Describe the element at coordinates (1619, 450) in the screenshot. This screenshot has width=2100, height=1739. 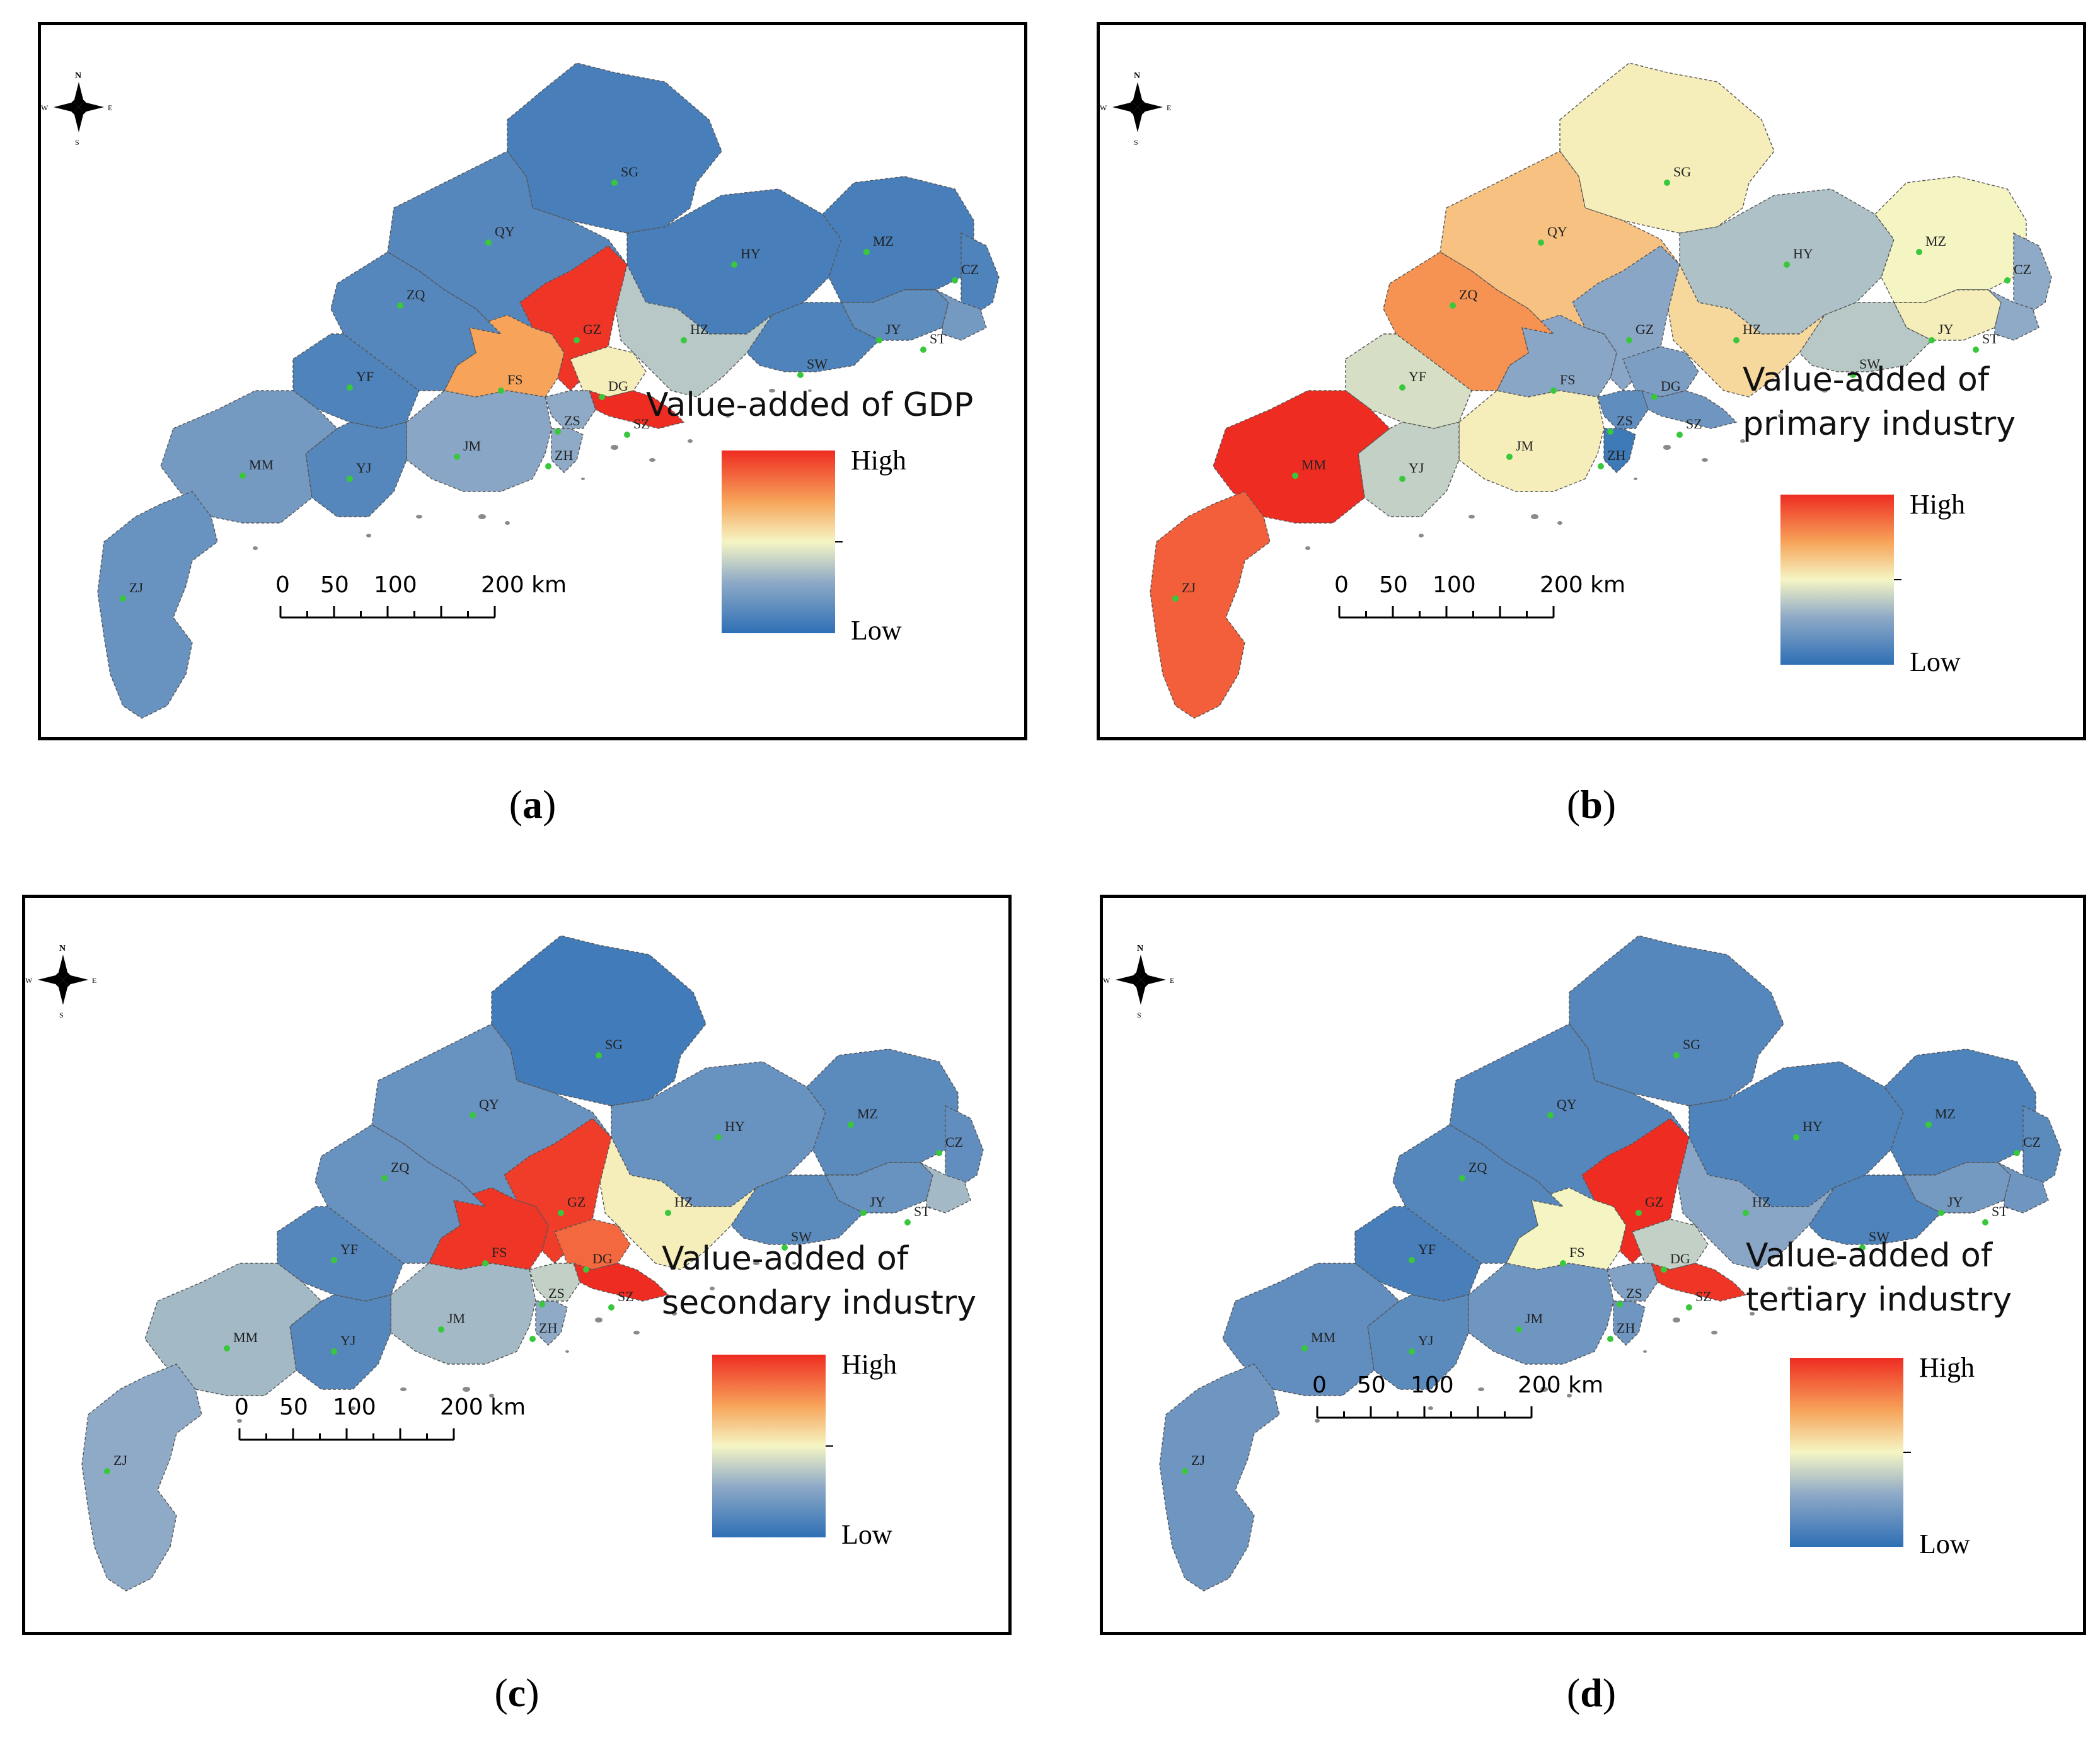
I see `region-zh` at that location.